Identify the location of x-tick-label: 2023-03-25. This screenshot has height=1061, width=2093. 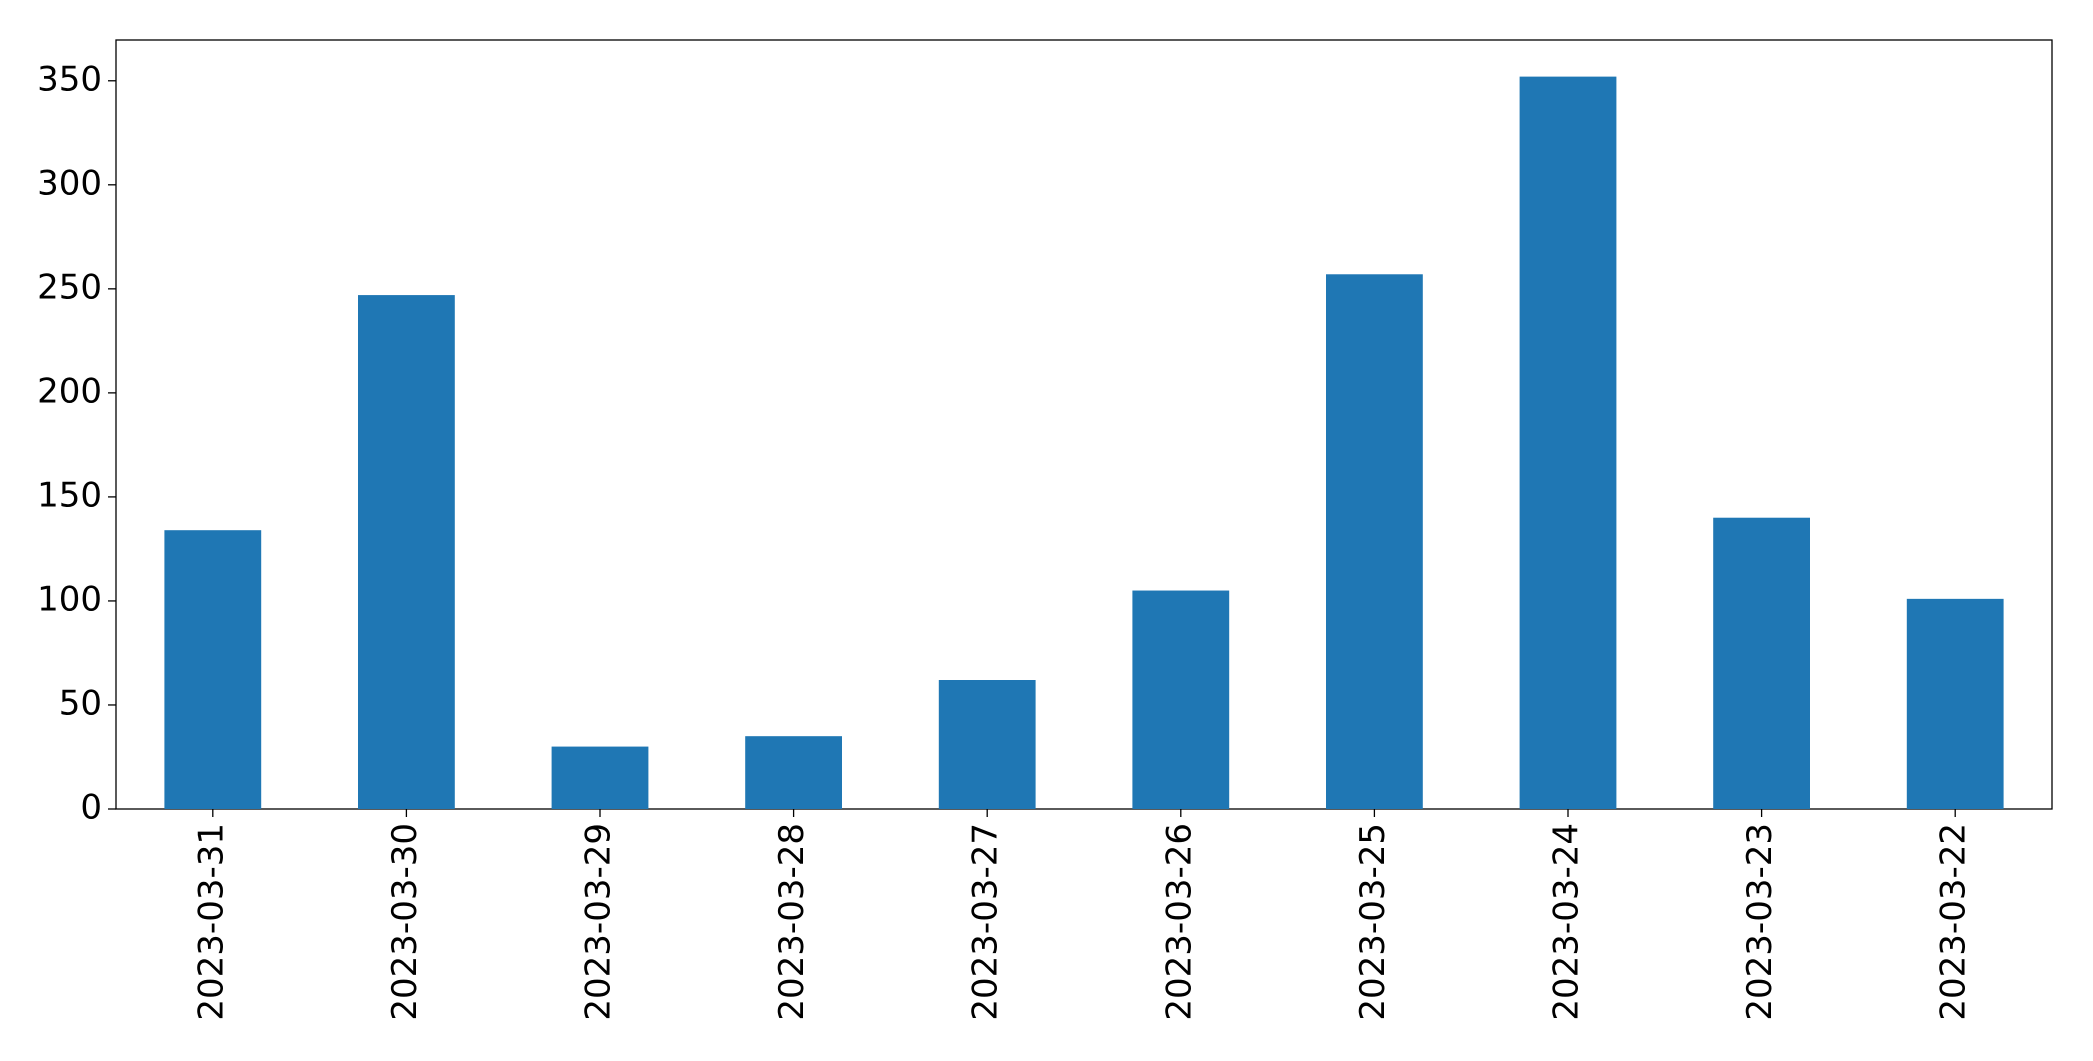
(1373, 922).